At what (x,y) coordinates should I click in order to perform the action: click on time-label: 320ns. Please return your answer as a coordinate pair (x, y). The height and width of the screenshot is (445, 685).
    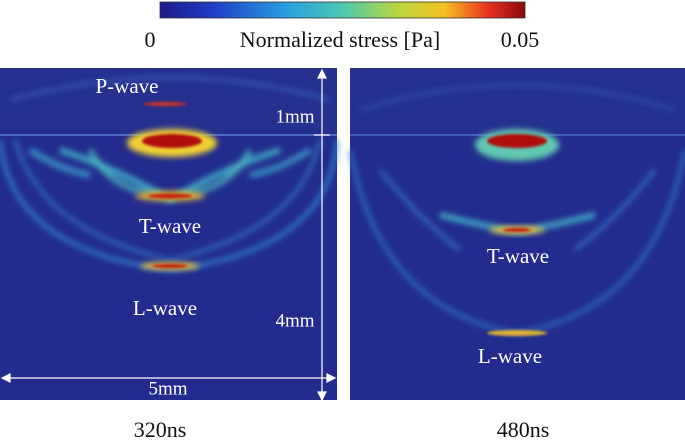
    Looking at the image, I should click on (160, 429).